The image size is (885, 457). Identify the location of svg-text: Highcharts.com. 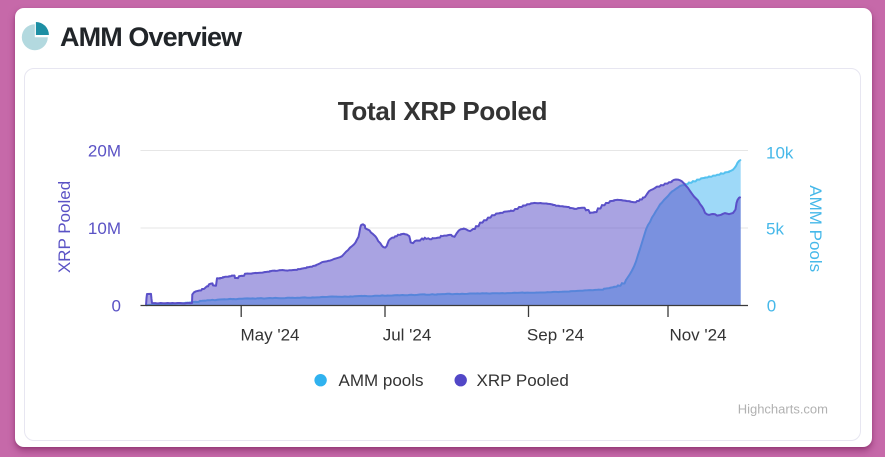
(783, 409).